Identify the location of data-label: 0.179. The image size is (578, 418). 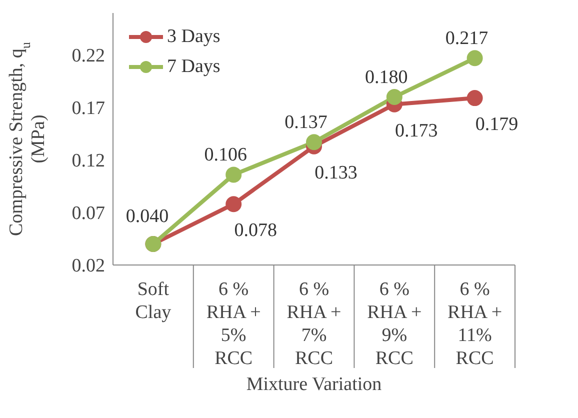
(496, 125).